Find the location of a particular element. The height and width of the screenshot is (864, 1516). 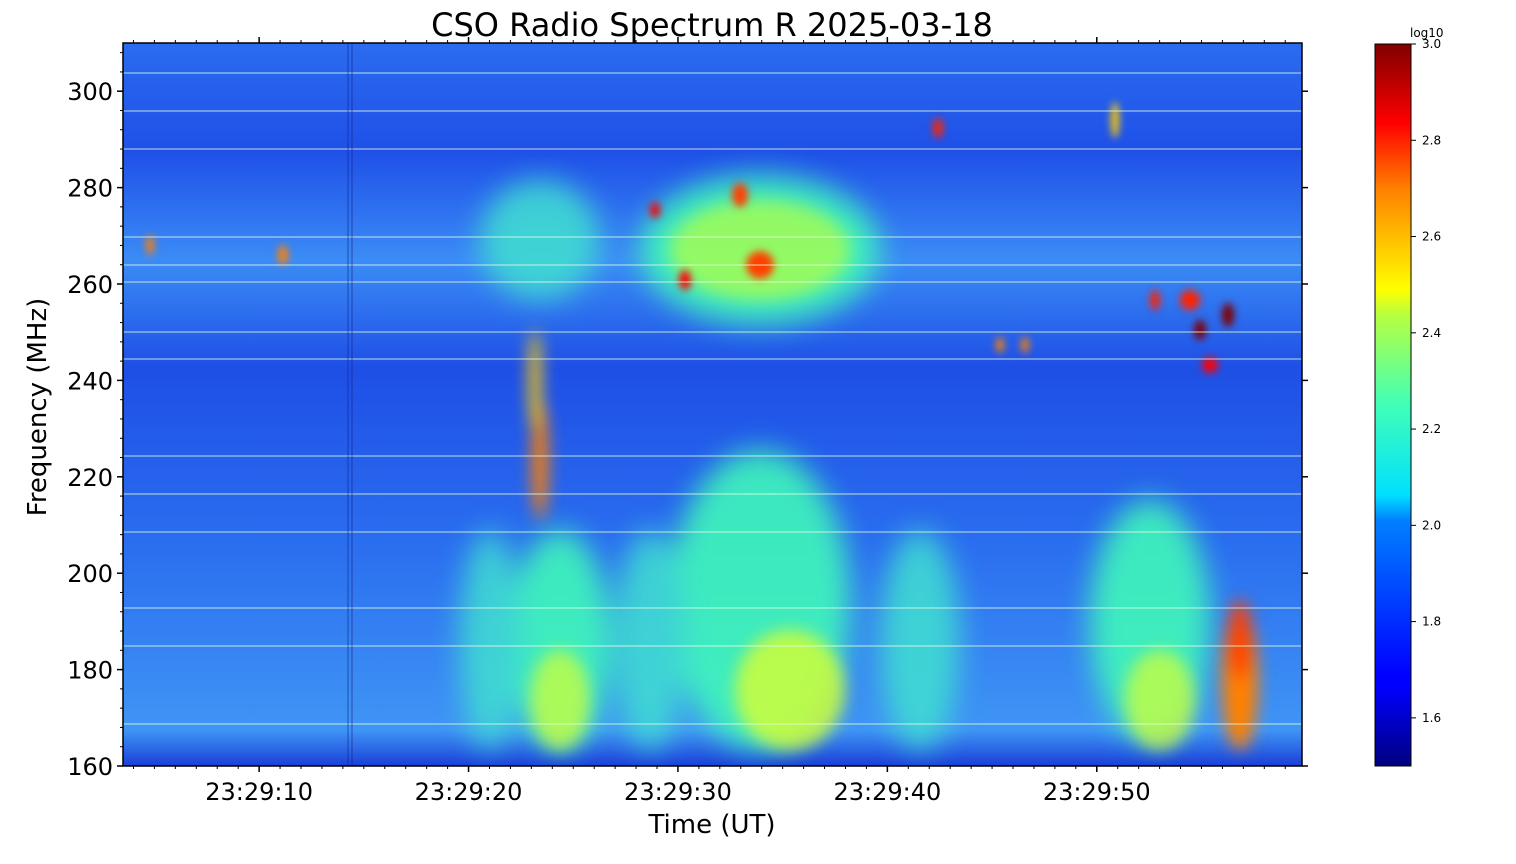

colorbar-tick-label-3: 2.2 is located at coordinates (1431, 429).